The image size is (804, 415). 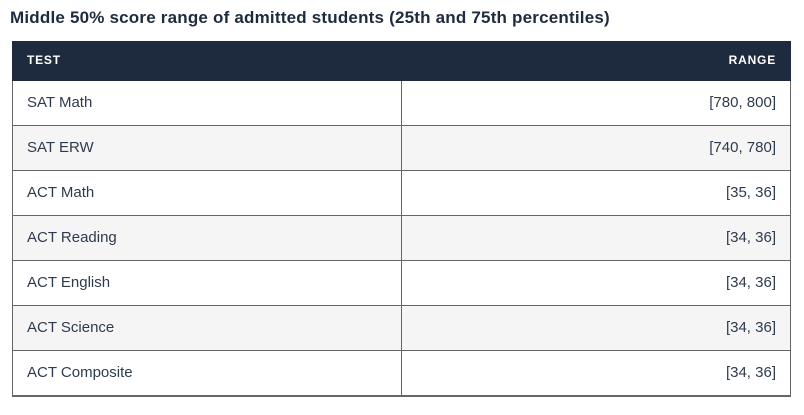 I want to click on table-row: ACT Math [35, 36], so click(x=401, y=193).